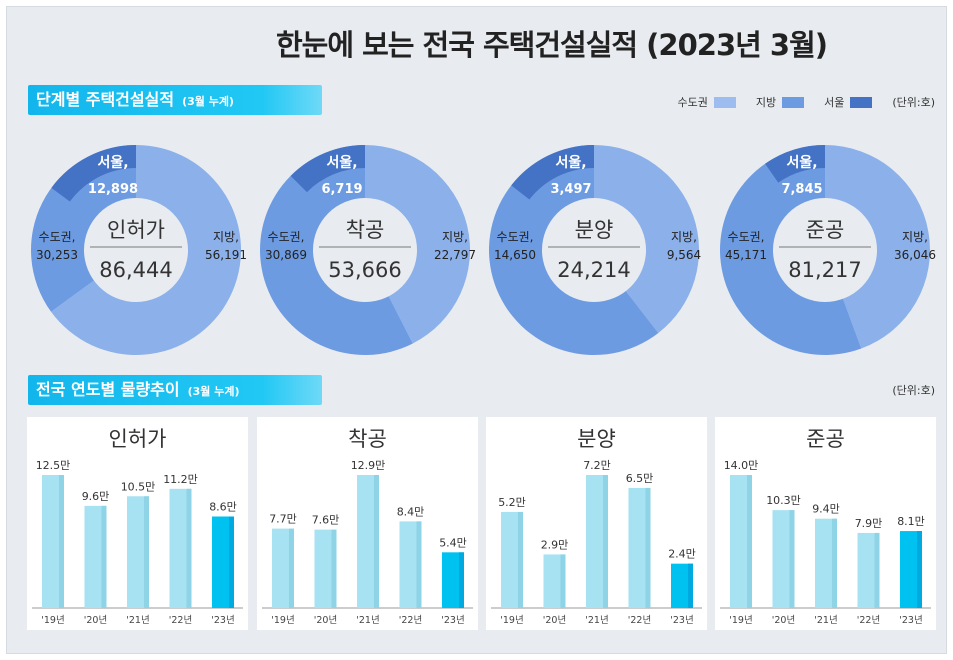 The height and width of the screenshot is (660, 953). What do you see at coordinates (135, 270) in the screenshot?
I see `donut-total: 86,444` at bounding box center [135, 270].